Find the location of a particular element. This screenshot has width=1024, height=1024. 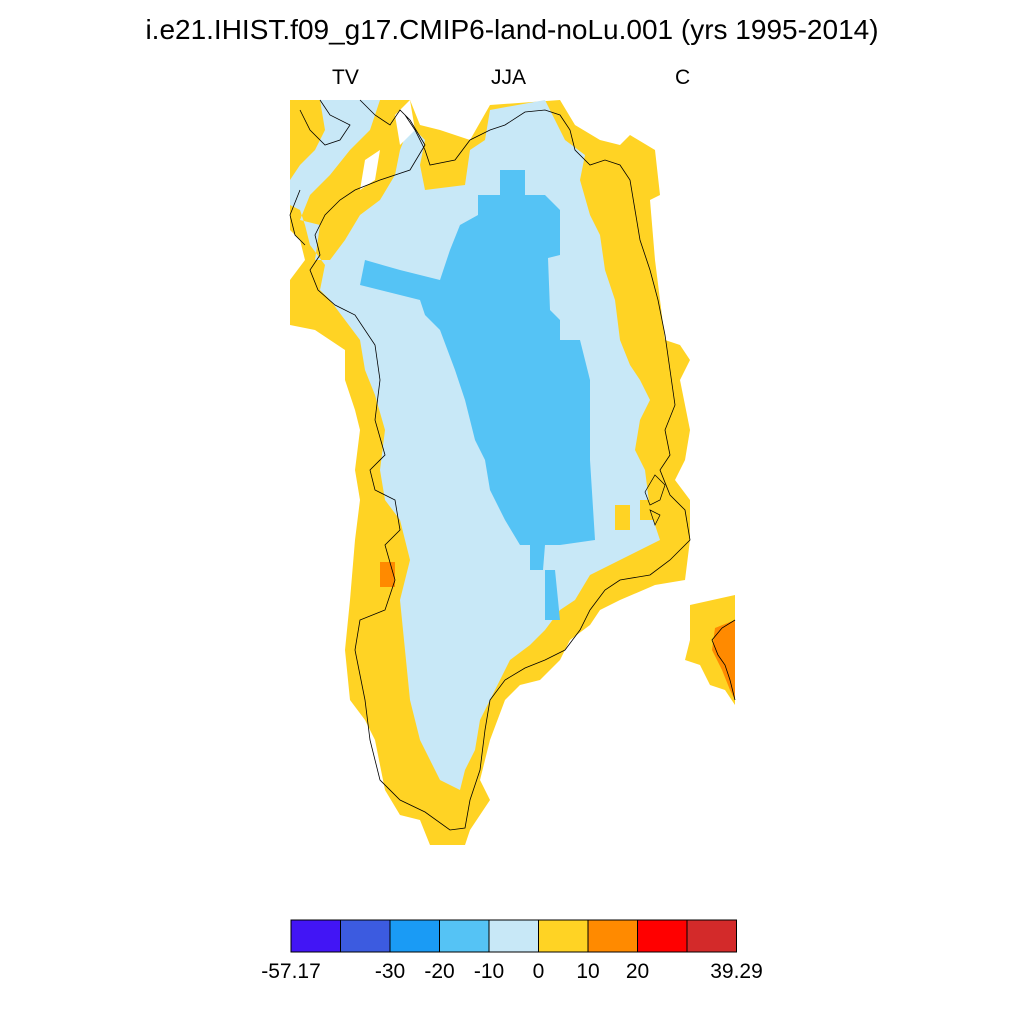

colorbar-tick-label: 10 is located at coordinates (588, 971).